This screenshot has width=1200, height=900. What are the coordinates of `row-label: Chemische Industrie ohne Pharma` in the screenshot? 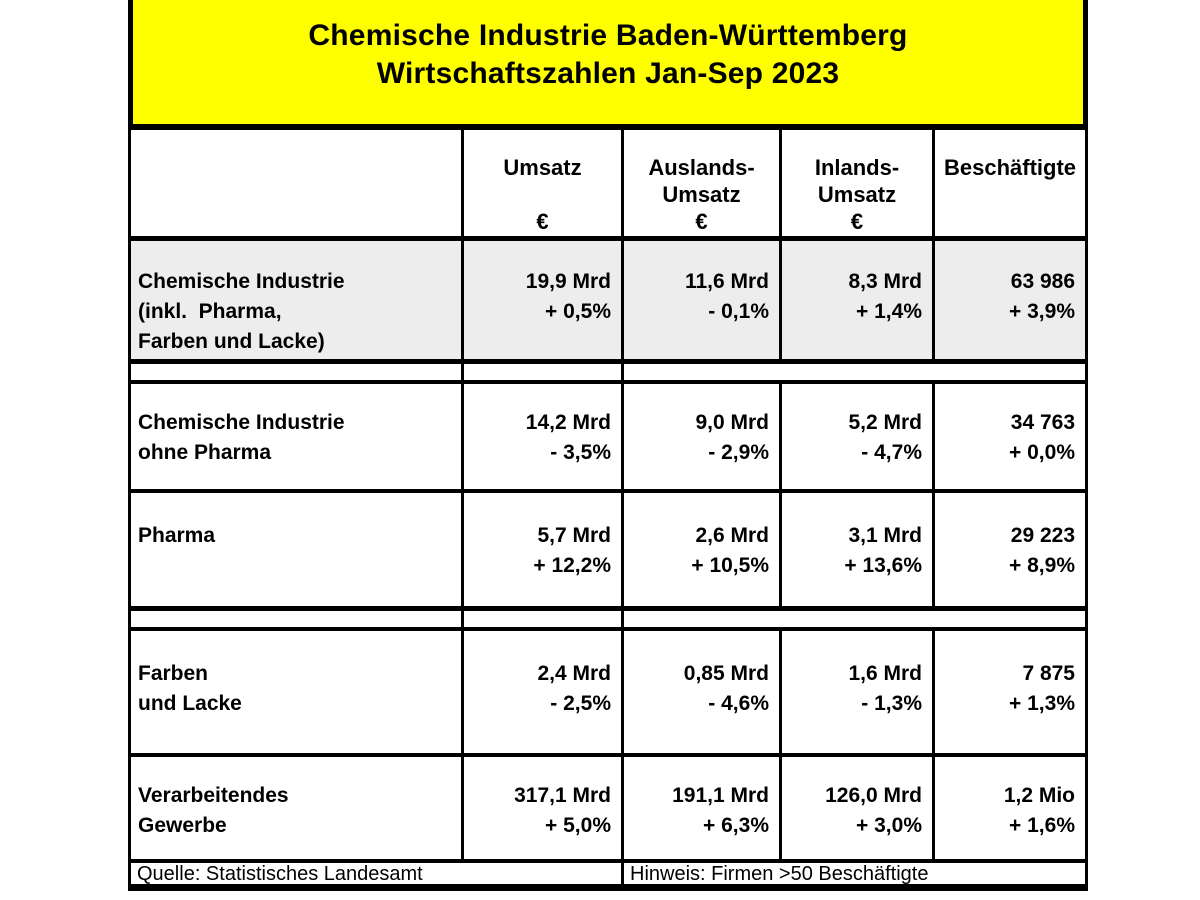 It's located at (297, 436).